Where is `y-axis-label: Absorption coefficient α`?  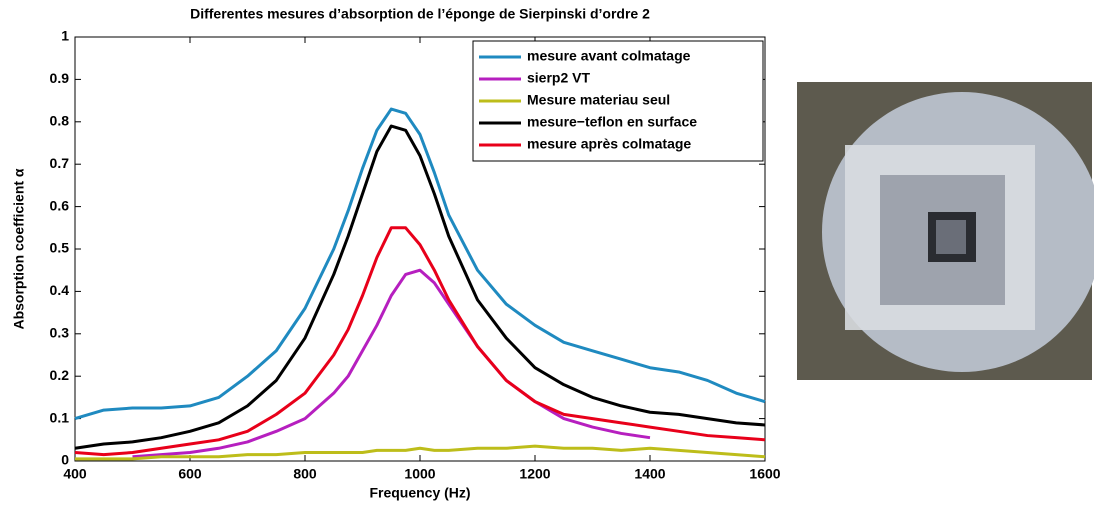
y-axis-label: Absorption coefficient α is located at coordinates (19, 248).